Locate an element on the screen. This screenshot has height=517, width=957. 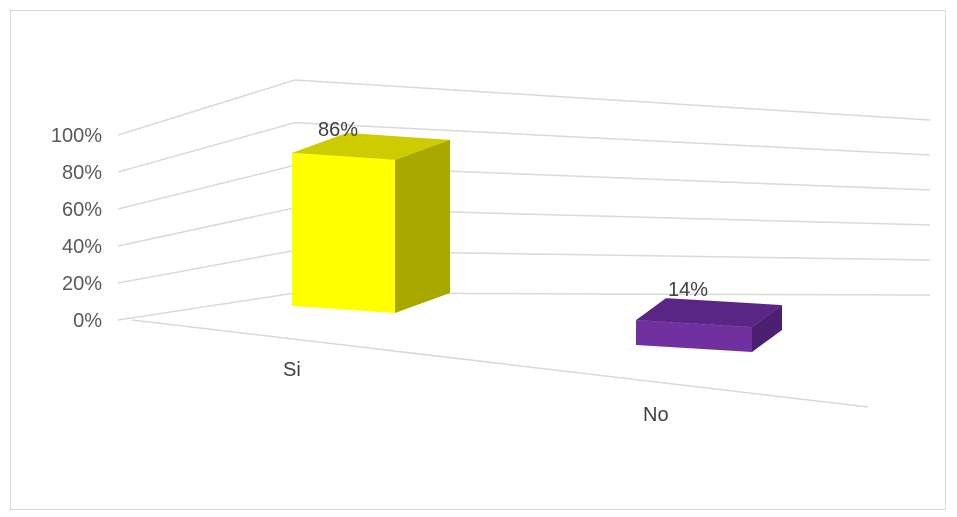
data-labels: 86% 14% is located at coordinates (513, 210).